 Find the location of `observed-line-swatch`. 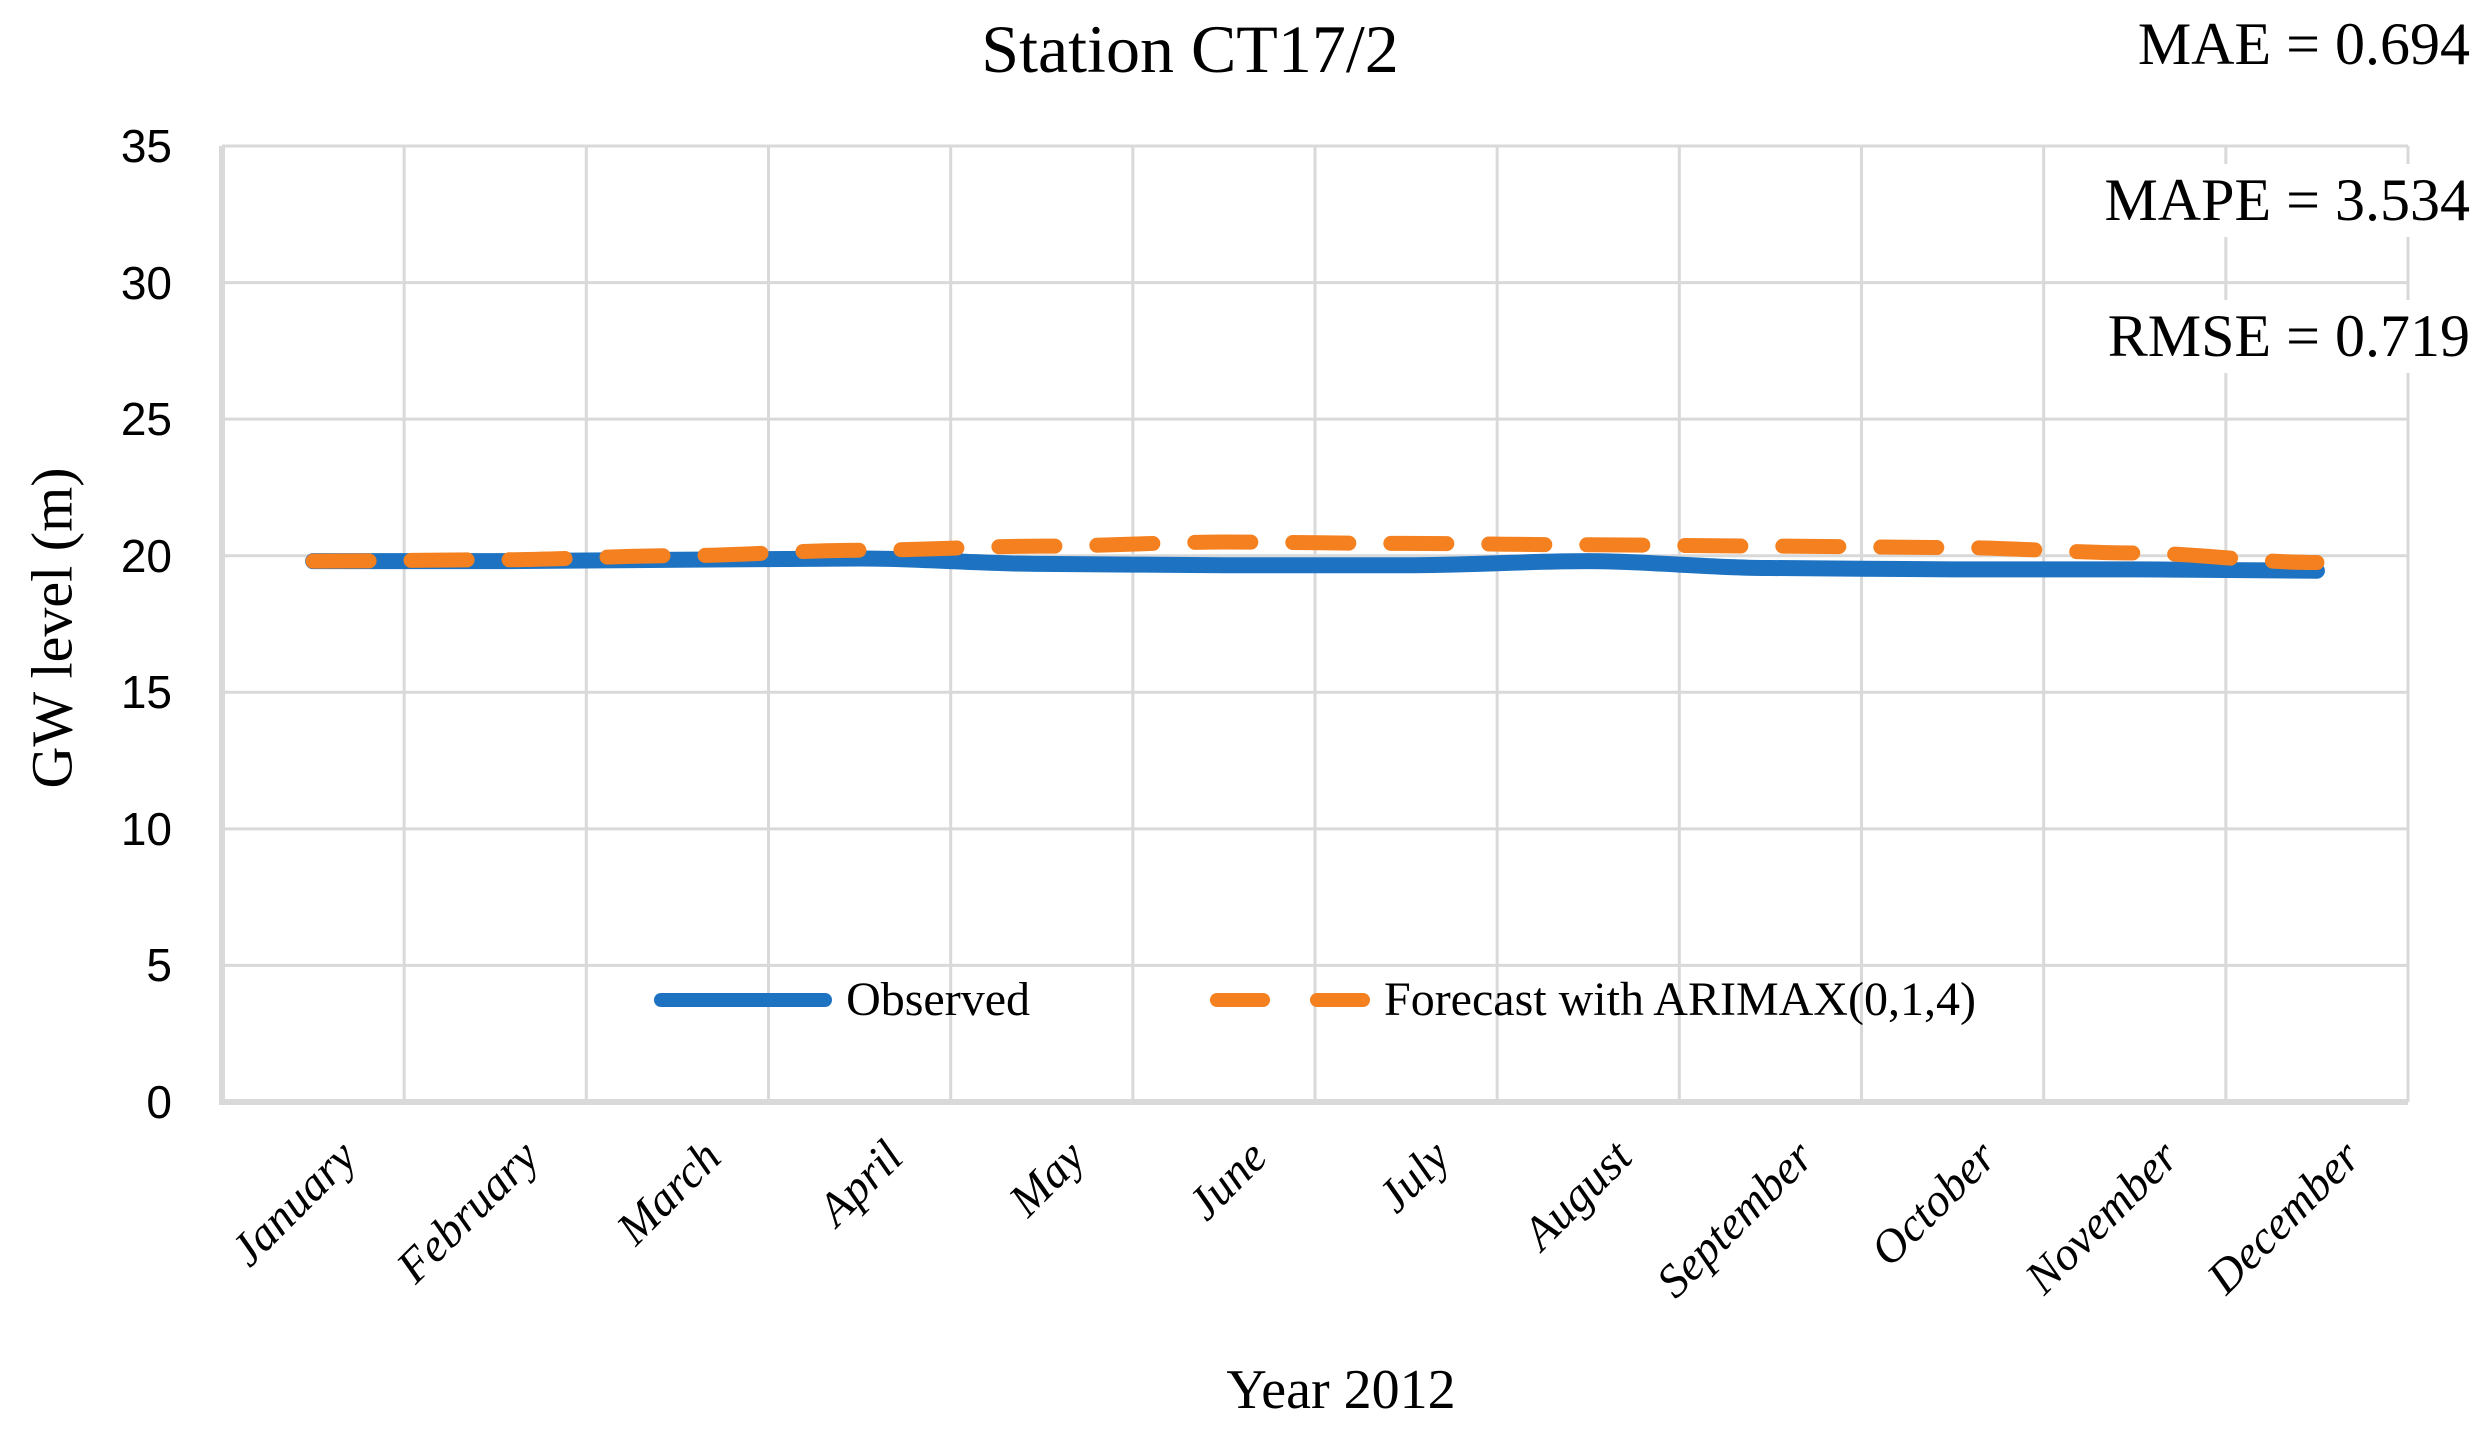

observed-line-swatch is located at coordinates (743, 999).